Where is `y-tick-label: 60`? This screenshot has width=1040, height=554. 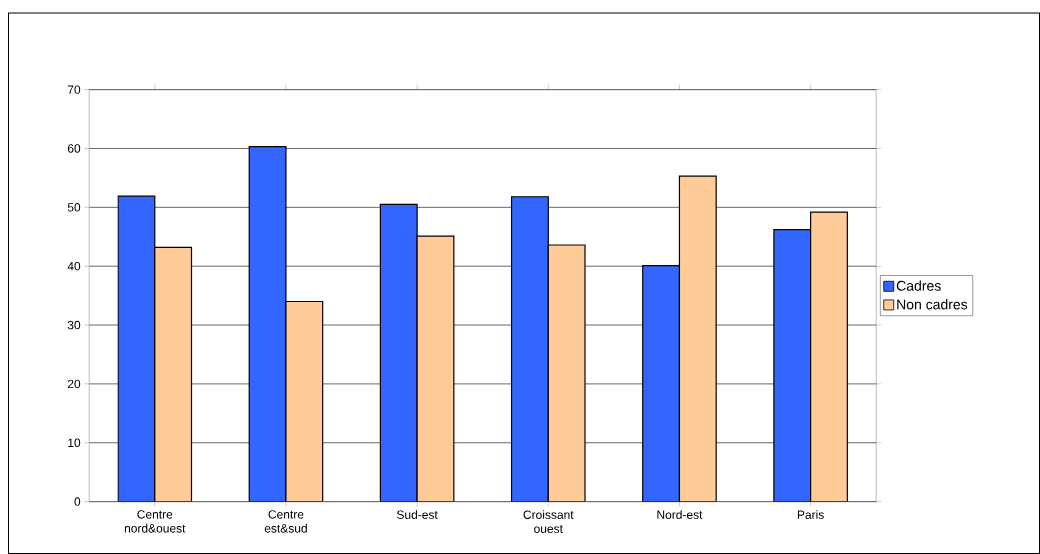 y-tick-label: 60 is located at coordinates (74, 148).